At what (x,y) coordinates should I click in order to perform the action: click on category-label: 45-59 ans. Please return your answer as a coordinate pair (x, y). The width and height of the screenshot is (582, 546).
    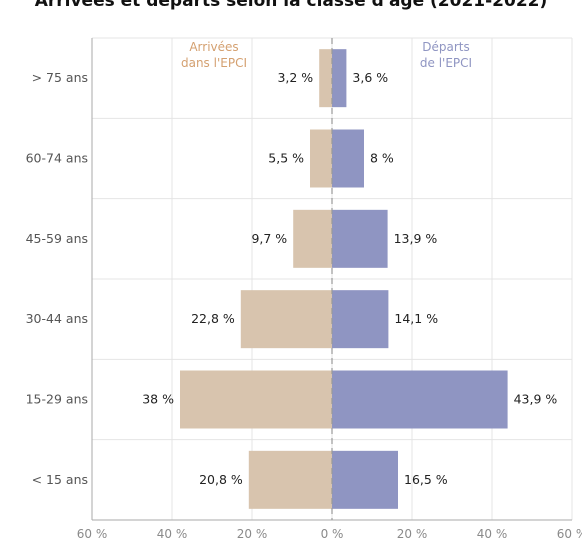
    Looking at the image, I should click on (57, 238).